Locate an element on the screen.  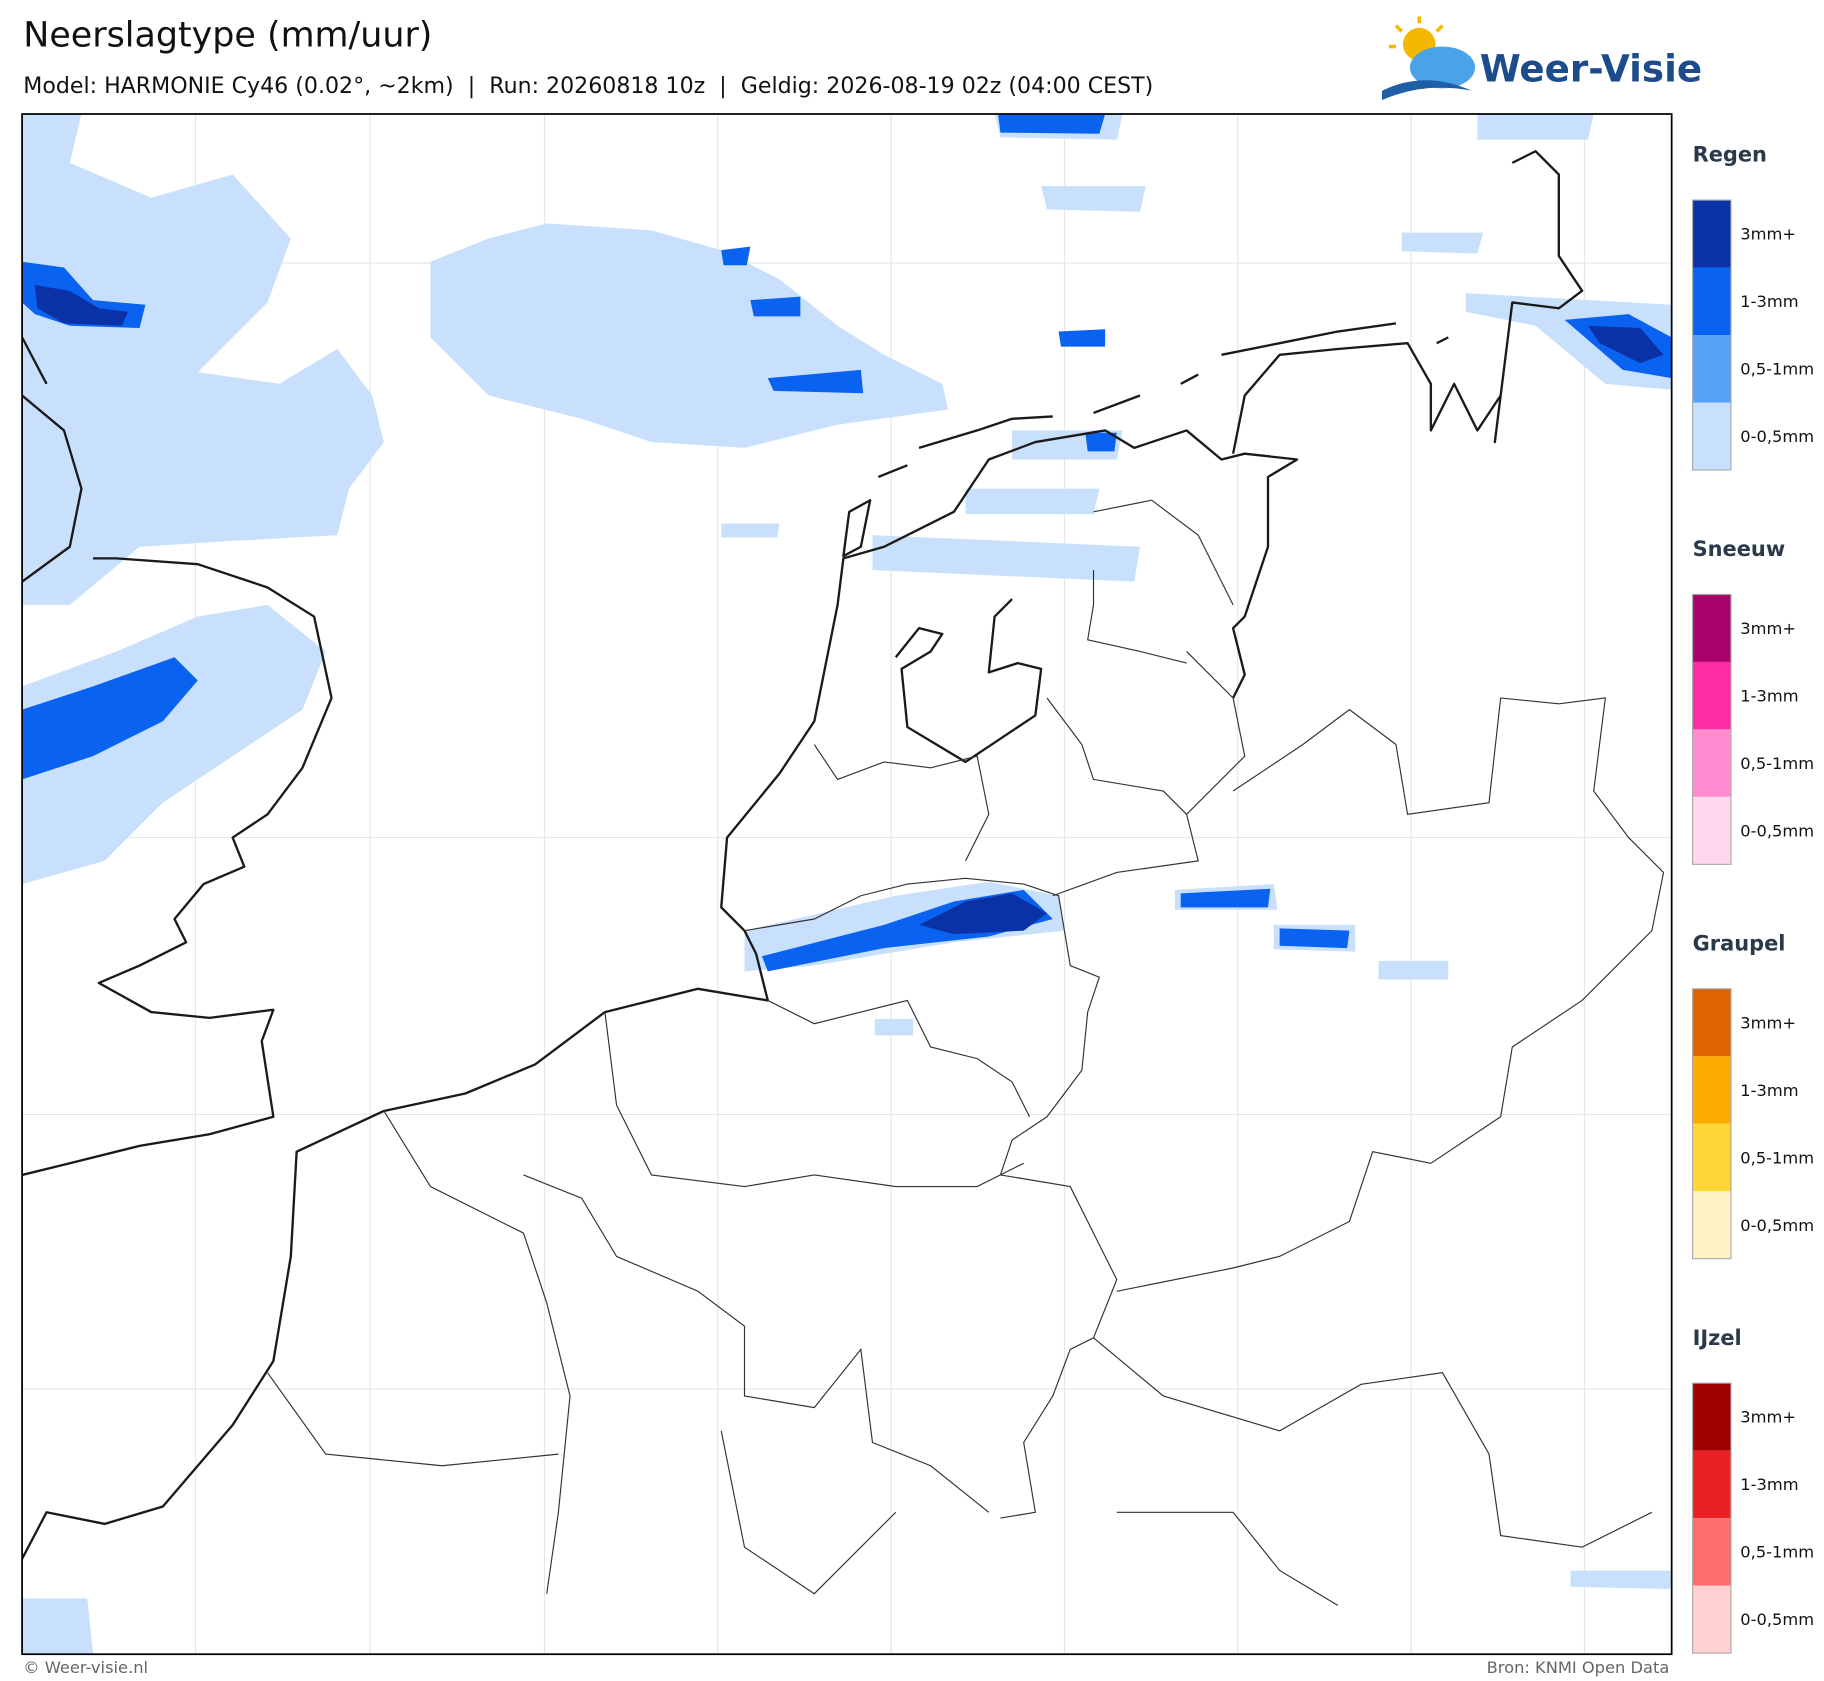
footer-left: © Weer-visie.nl is located at coordinates (85, 1667).